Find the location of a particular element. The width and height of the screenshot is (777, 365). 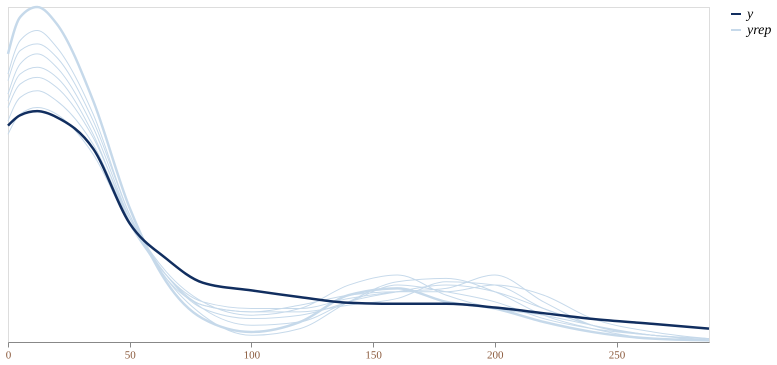

x-tick-label: 50 is located at coordinates (130, 356).